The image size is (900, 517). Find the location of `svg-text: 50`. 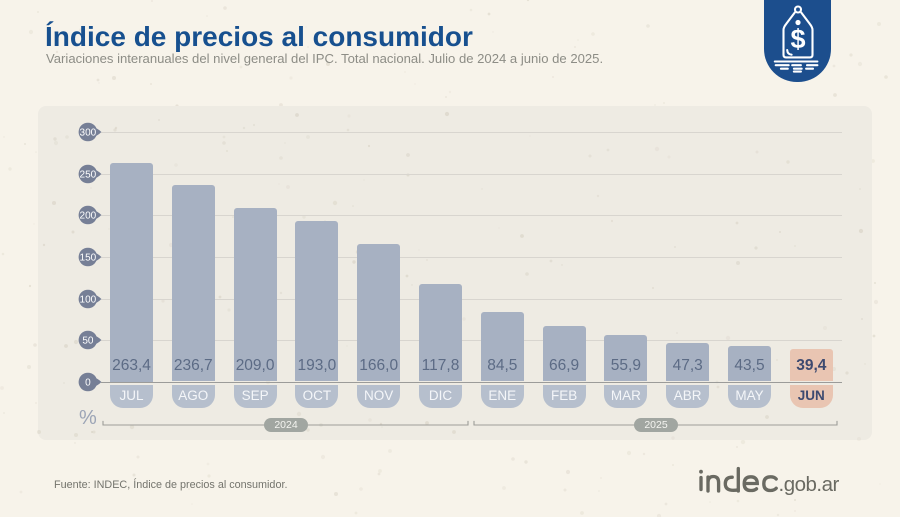

svg-text: 50 is located at coordinates (88, 341).